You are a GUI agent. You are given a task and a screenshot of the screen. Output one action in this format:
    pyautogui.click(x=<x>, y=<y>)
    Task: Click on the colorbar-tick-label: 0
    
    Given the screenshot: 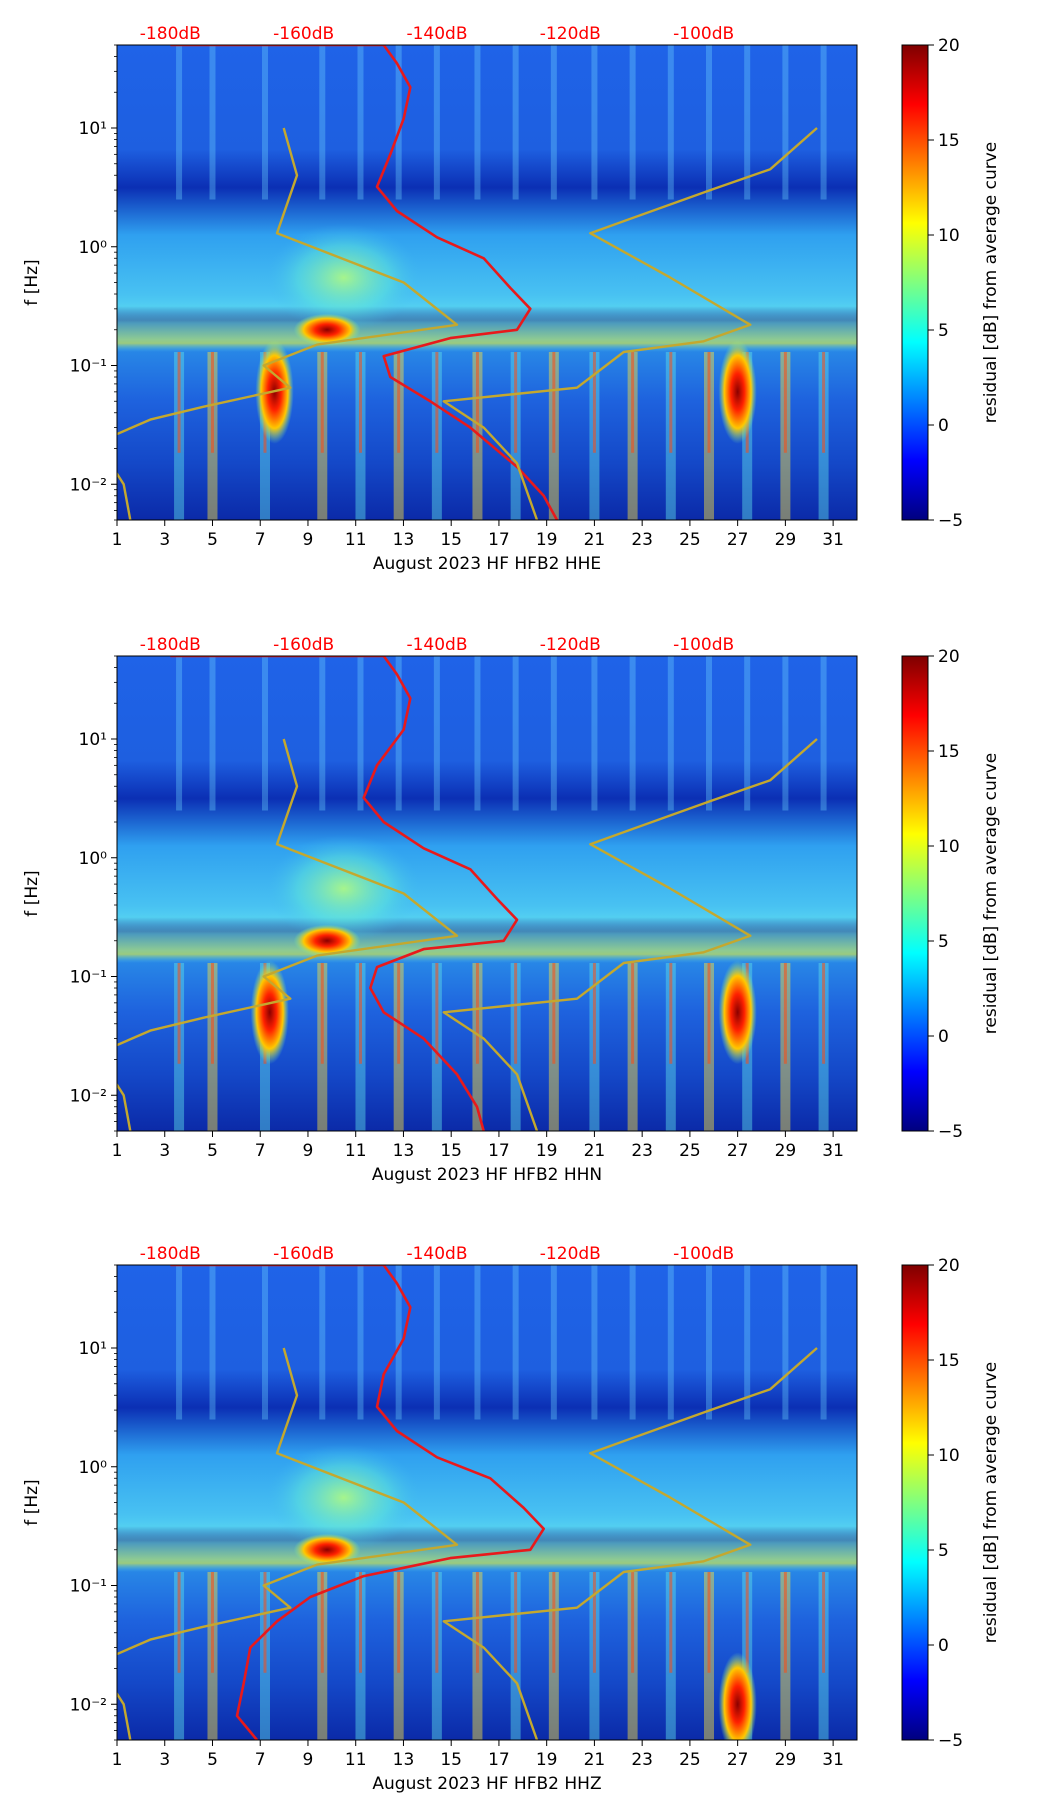 What is the action you would take?
    pyautogui.click(x=943, y=1646)
    